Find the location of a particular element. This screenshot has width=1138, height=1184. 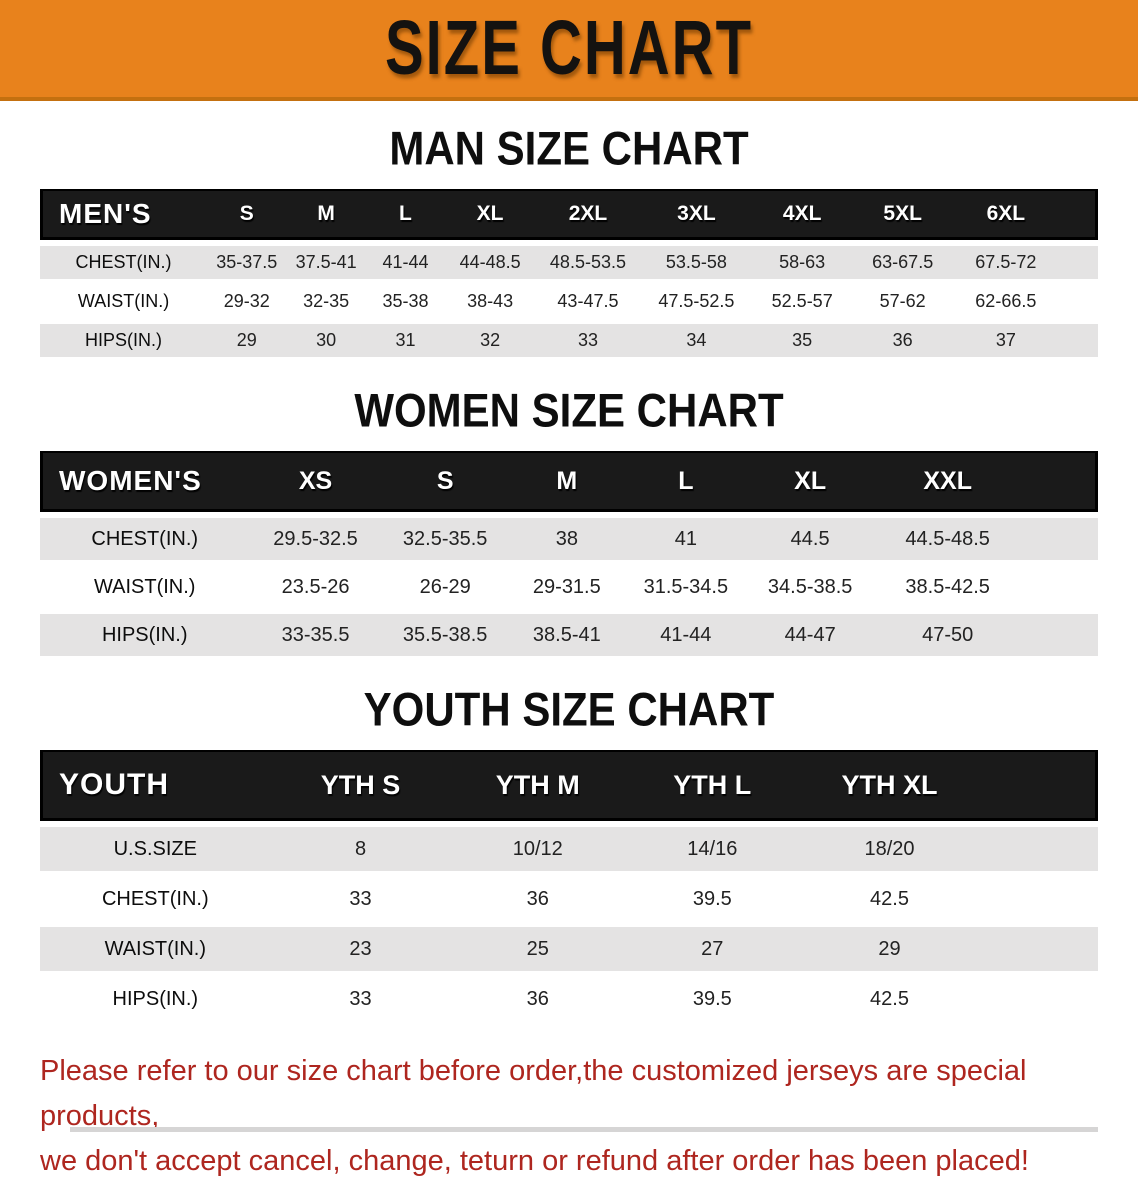

table-header-row: YOUTH YTH S YTH M YTH L YTH XL is located at coordinates (569, 785).